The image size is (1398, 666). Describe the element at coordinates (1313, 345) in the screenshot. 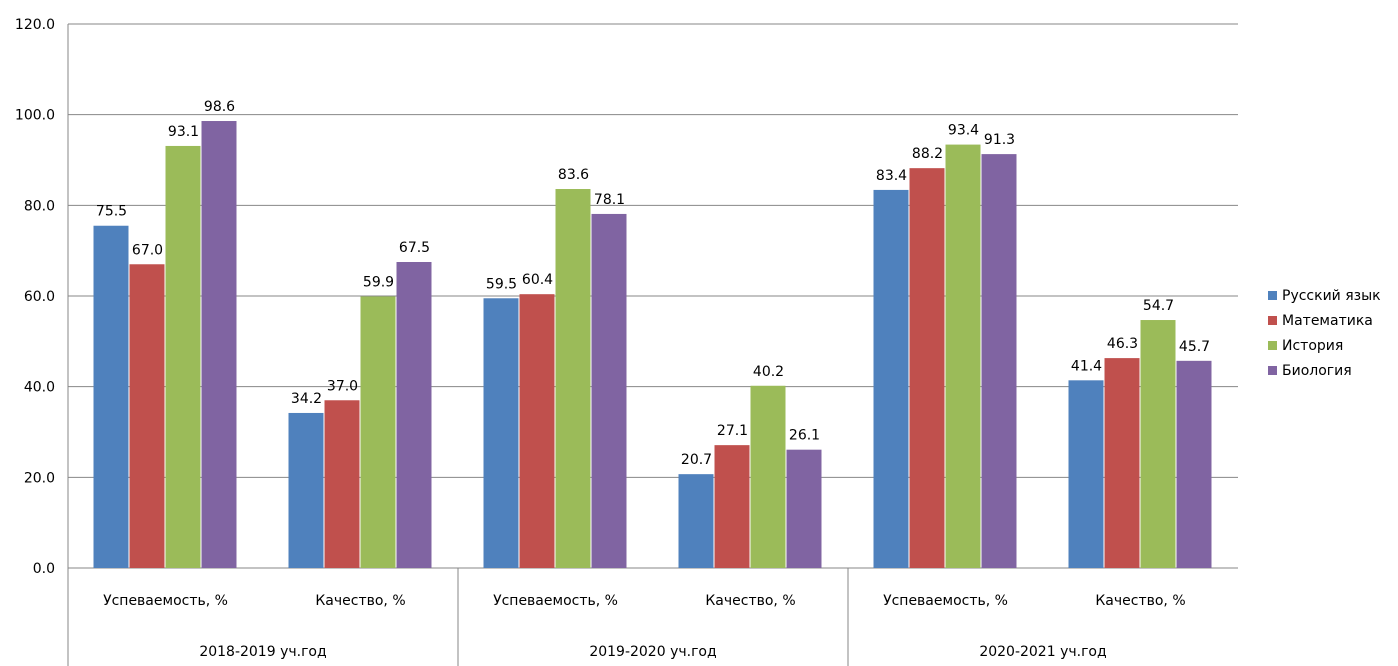

I see `legend-label: История` at that location.